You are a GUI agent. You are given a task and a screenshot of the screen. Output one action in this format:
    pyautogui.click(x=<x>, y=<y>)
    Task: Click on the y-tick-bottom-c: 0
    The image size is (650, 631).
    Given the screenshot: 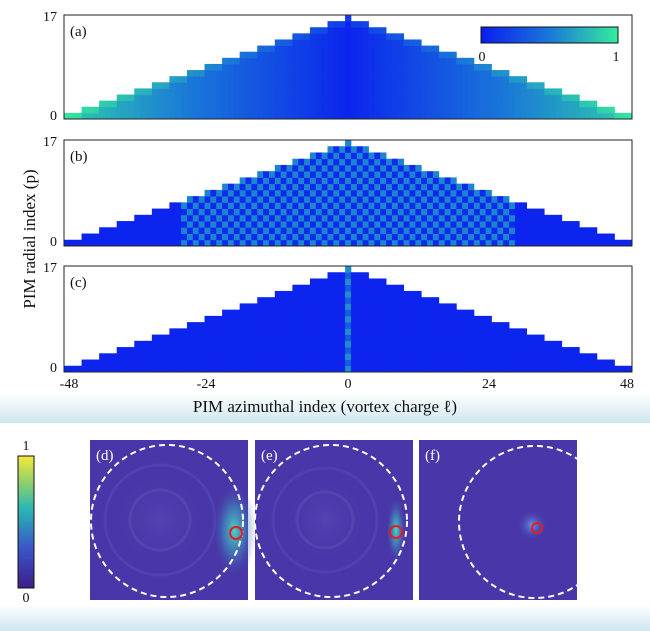 What is the action you would take?
    pyautogui.click(x=53, y=368)
    